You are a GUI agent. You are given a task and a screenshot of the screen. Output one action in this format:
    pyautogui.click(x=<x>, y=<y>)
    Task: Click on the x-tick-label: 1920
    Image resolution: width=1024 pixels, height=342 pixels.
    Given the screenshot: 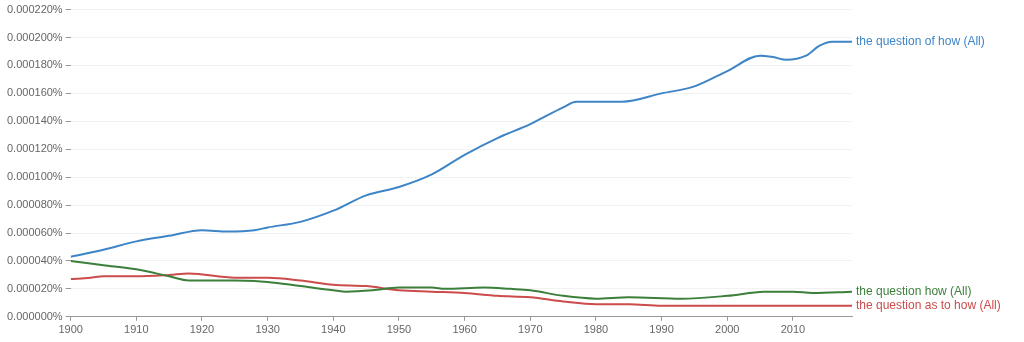 What is the action you would take?
    pyautogui.click(x=202, y=329)
    